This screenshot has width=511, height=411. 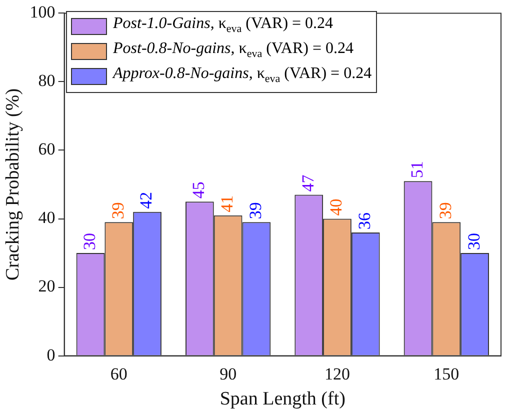 What do you see at coordinates (43, 12) in the screenshot?
I see `y-tick-label: 100` at bounding box center [43, 12].